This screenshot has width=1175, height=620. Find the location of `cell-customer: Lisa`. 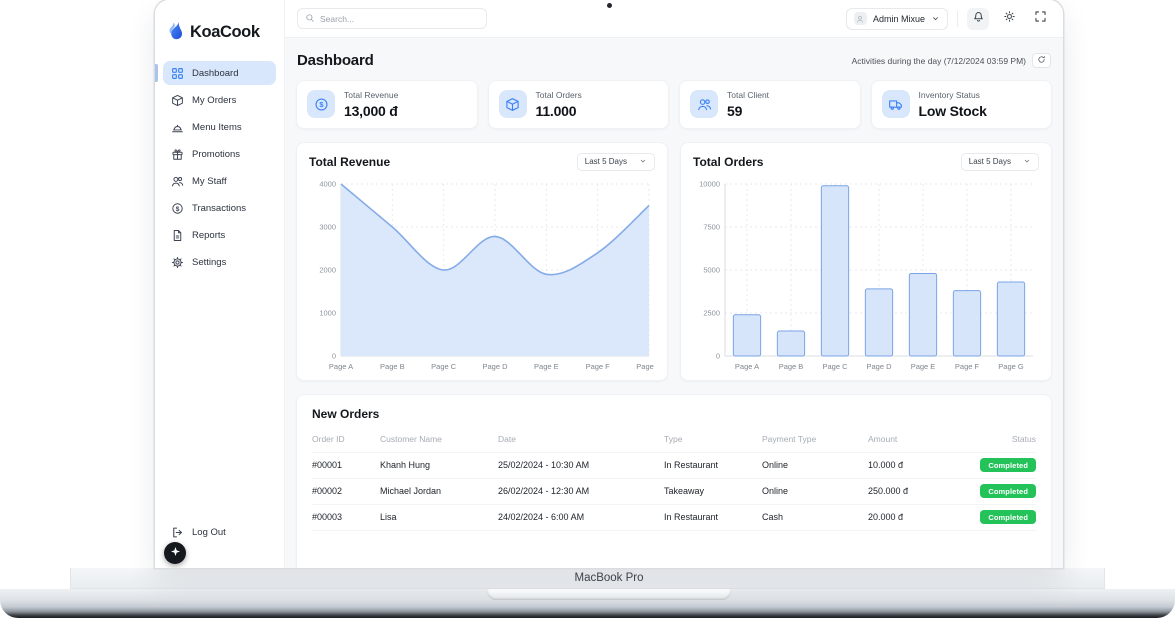

cell-customer: Lisa is located at coordinates (388, 517).